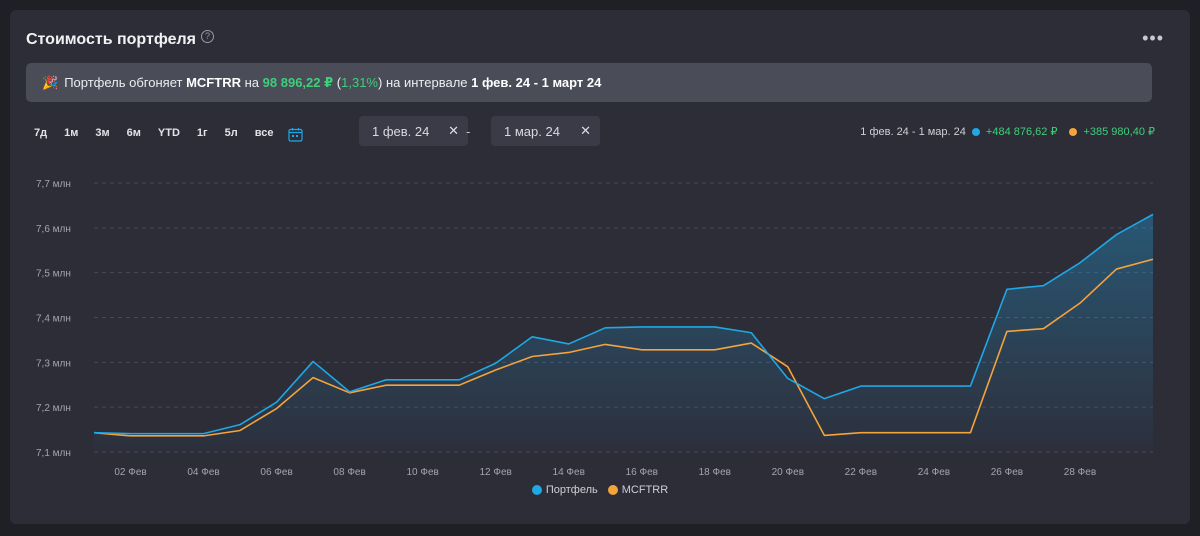 Image resolution: width=1200 pixels, height=536 pixels. I want to click on date-to-input: 1 мар. 24 ✕, so click(545, 131).